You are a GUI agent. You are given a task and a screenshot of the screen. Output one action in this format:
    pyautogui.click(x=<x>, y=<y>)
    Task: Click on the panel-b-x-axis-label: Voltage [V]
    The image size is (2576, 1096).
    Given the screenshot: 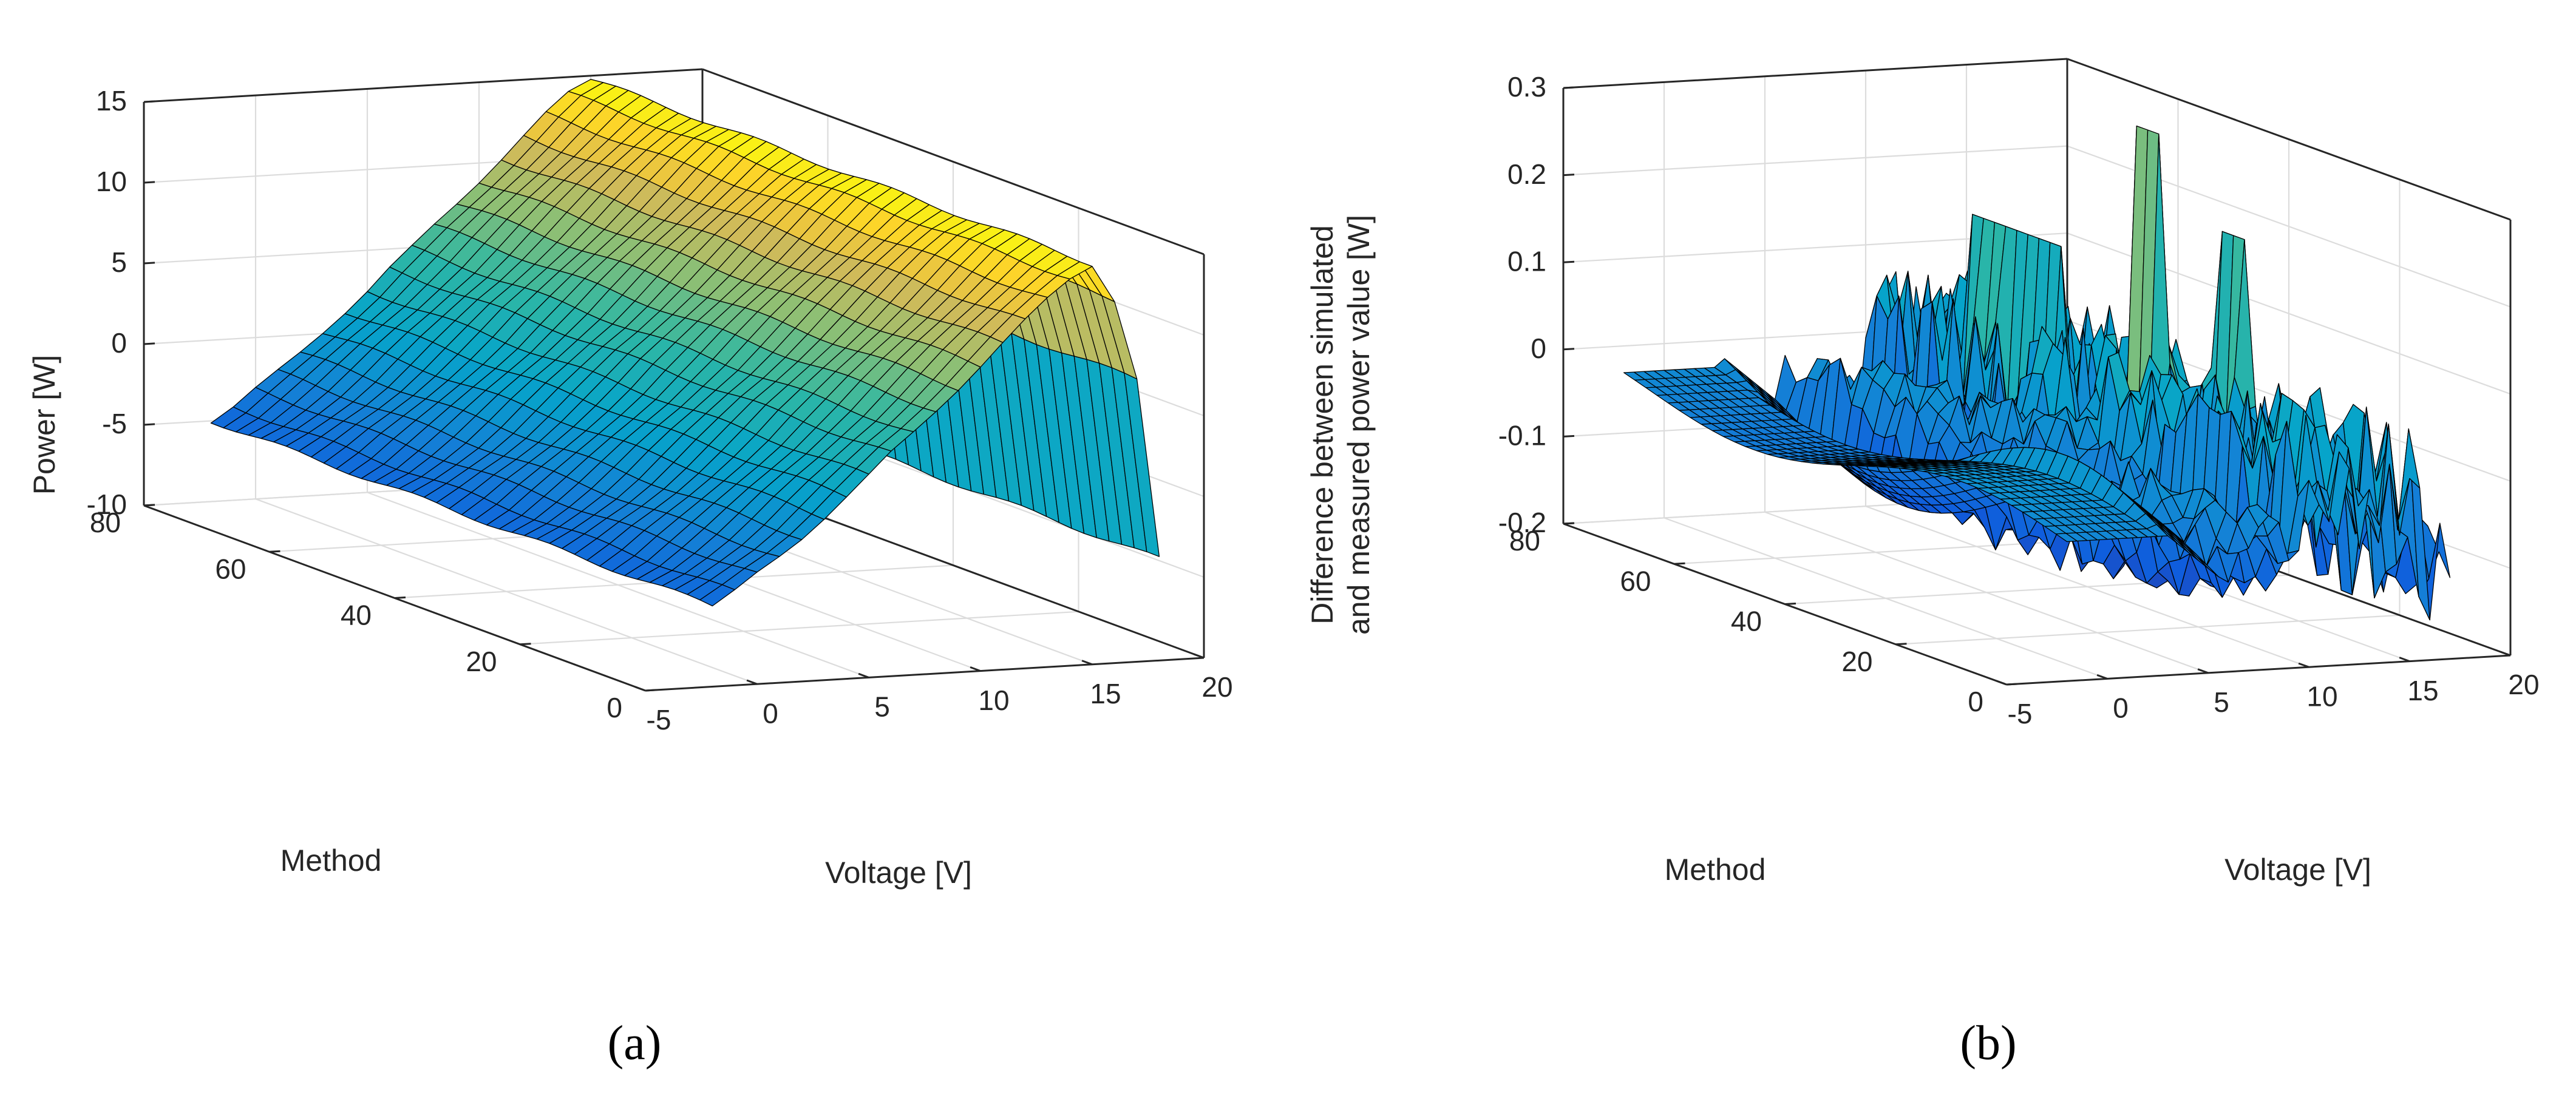 What is the action you would take?
    pyautogui.click(x=2297, y=870)
    